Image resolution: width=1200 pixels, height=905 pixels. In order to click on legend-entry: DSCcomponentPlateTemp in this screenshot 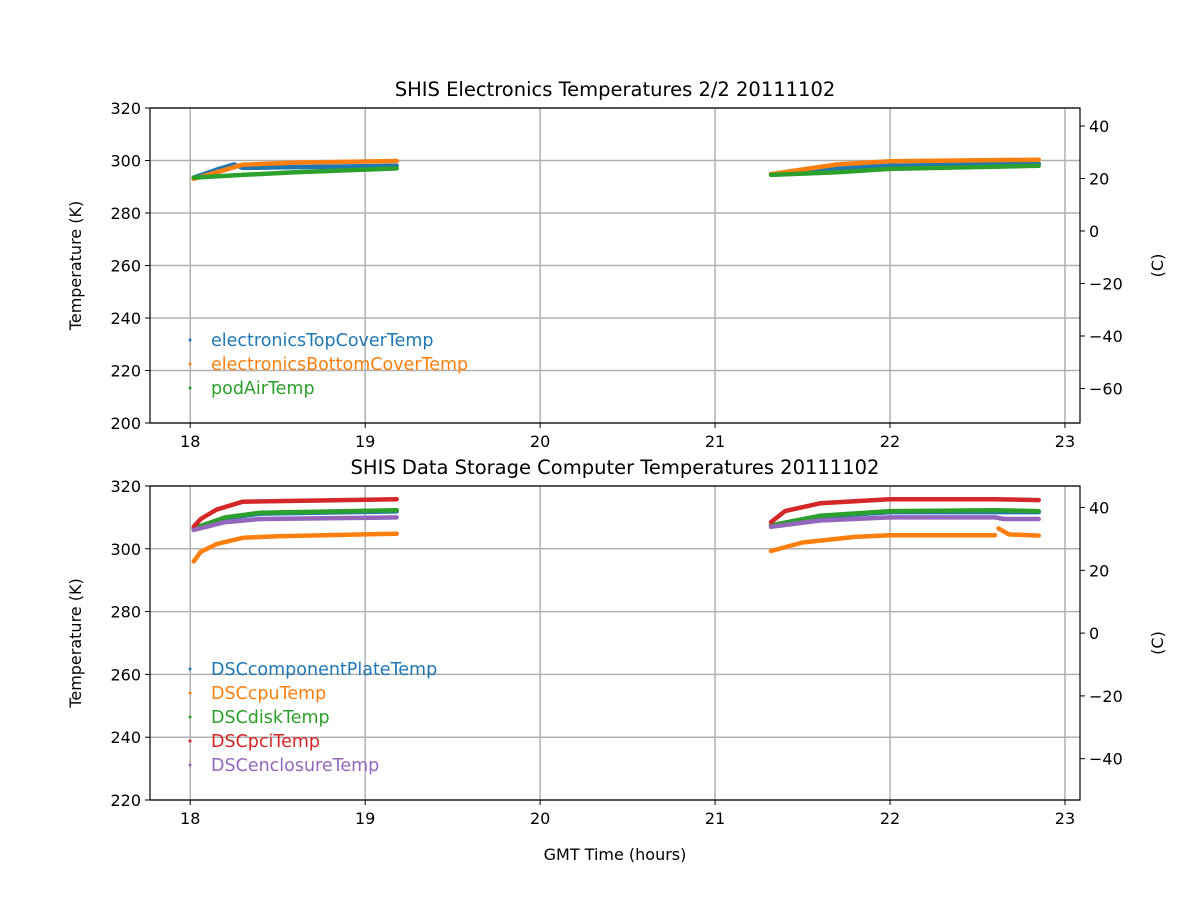, I will do `click(324, 670)`.